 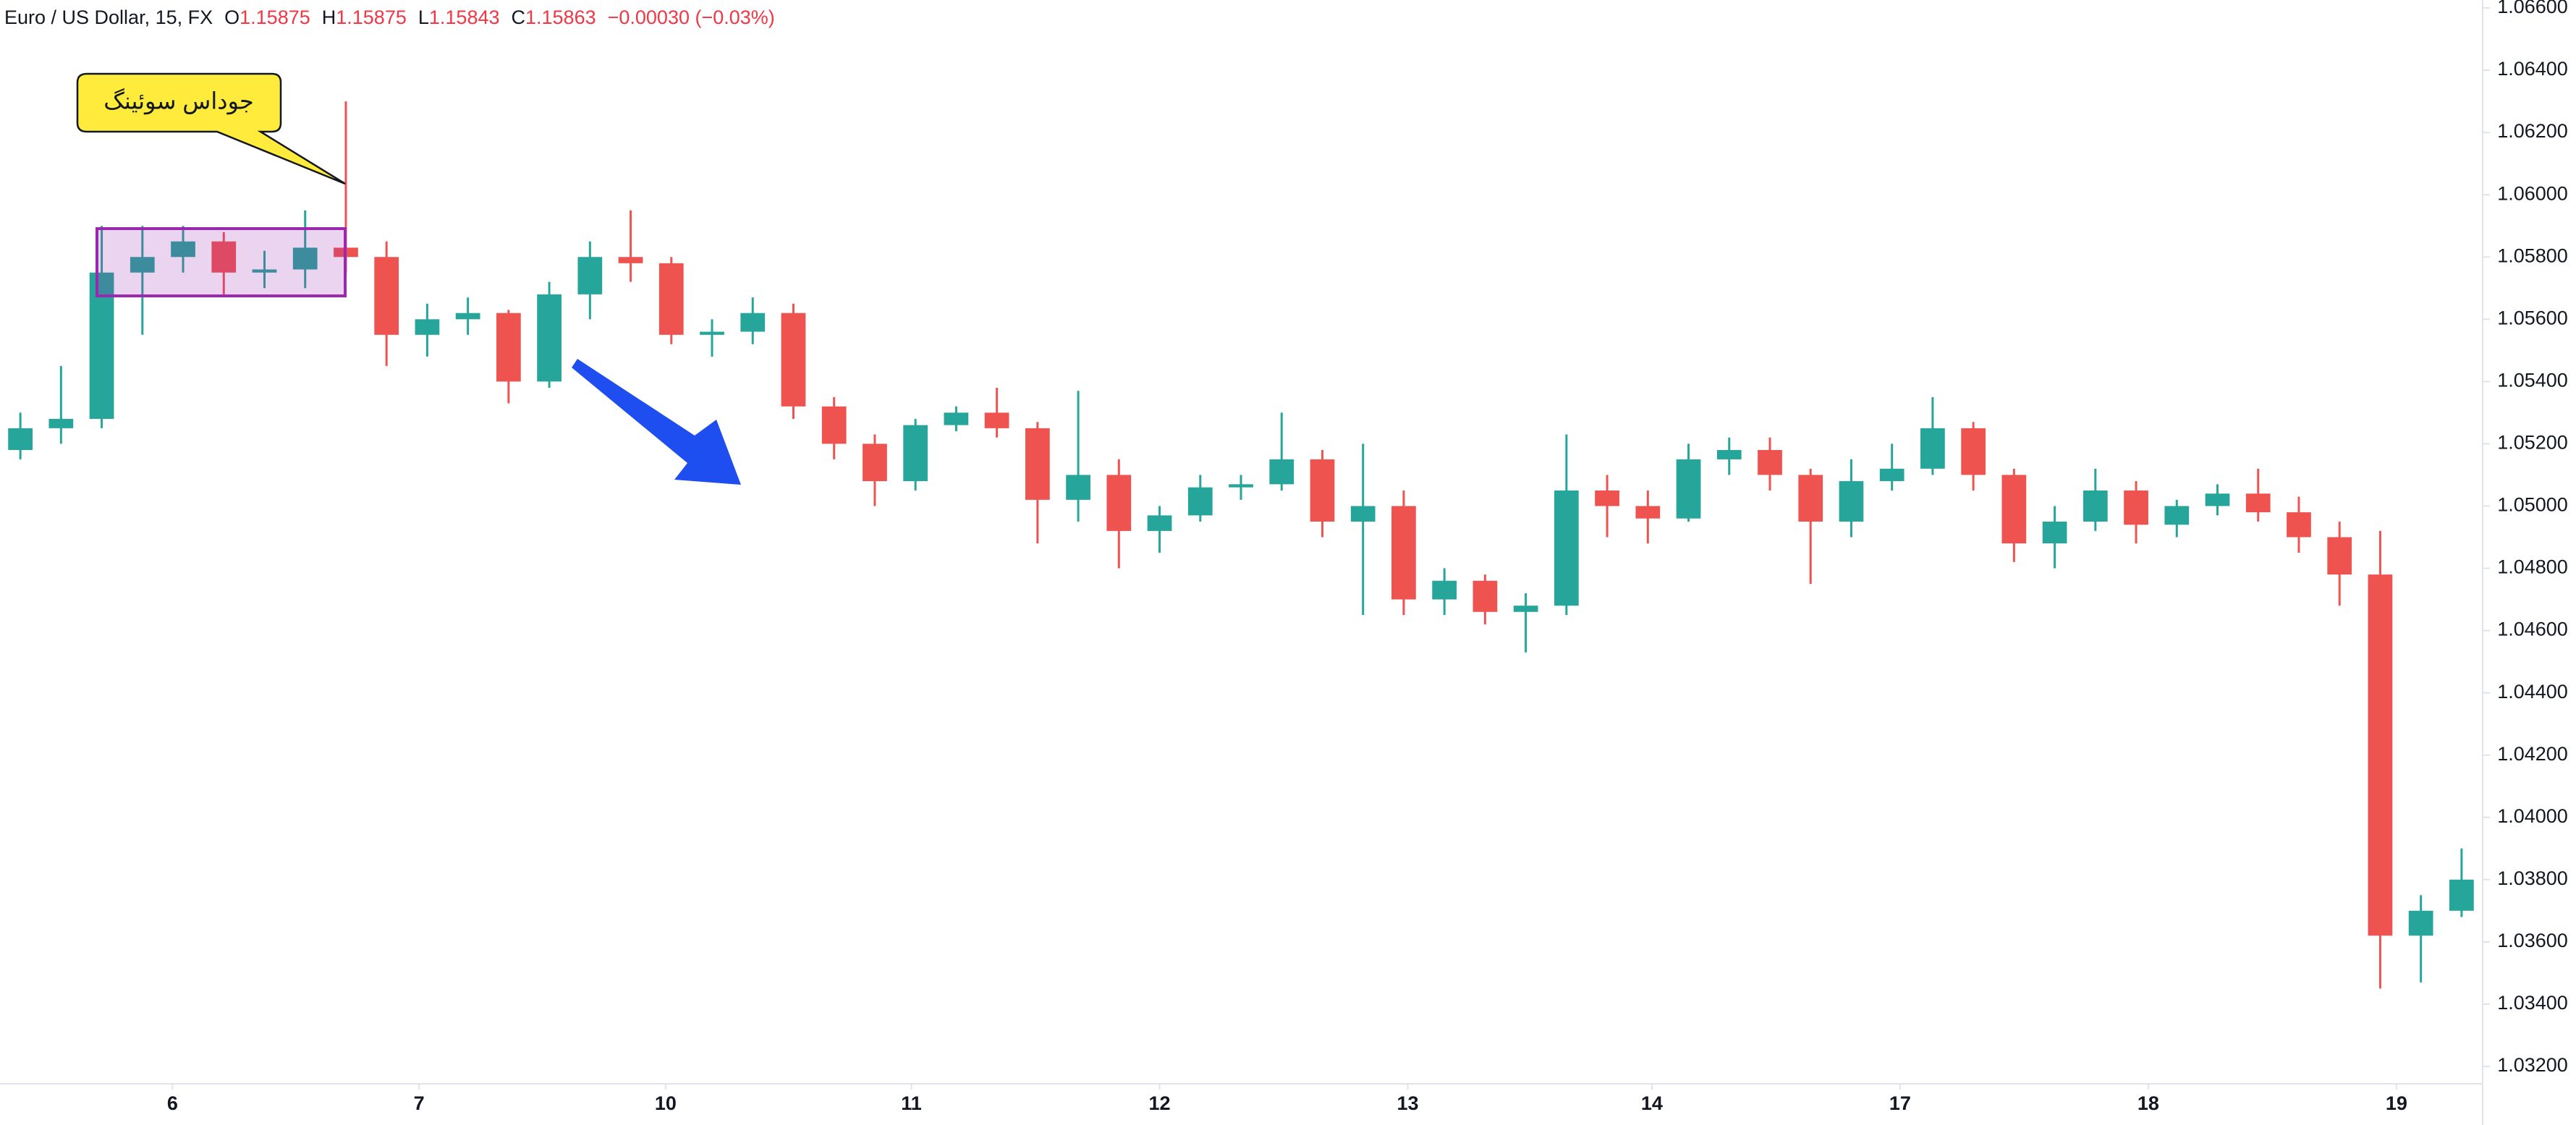 I want to click on y-tick-label: 1.05000, so click(x=2532, y=505).